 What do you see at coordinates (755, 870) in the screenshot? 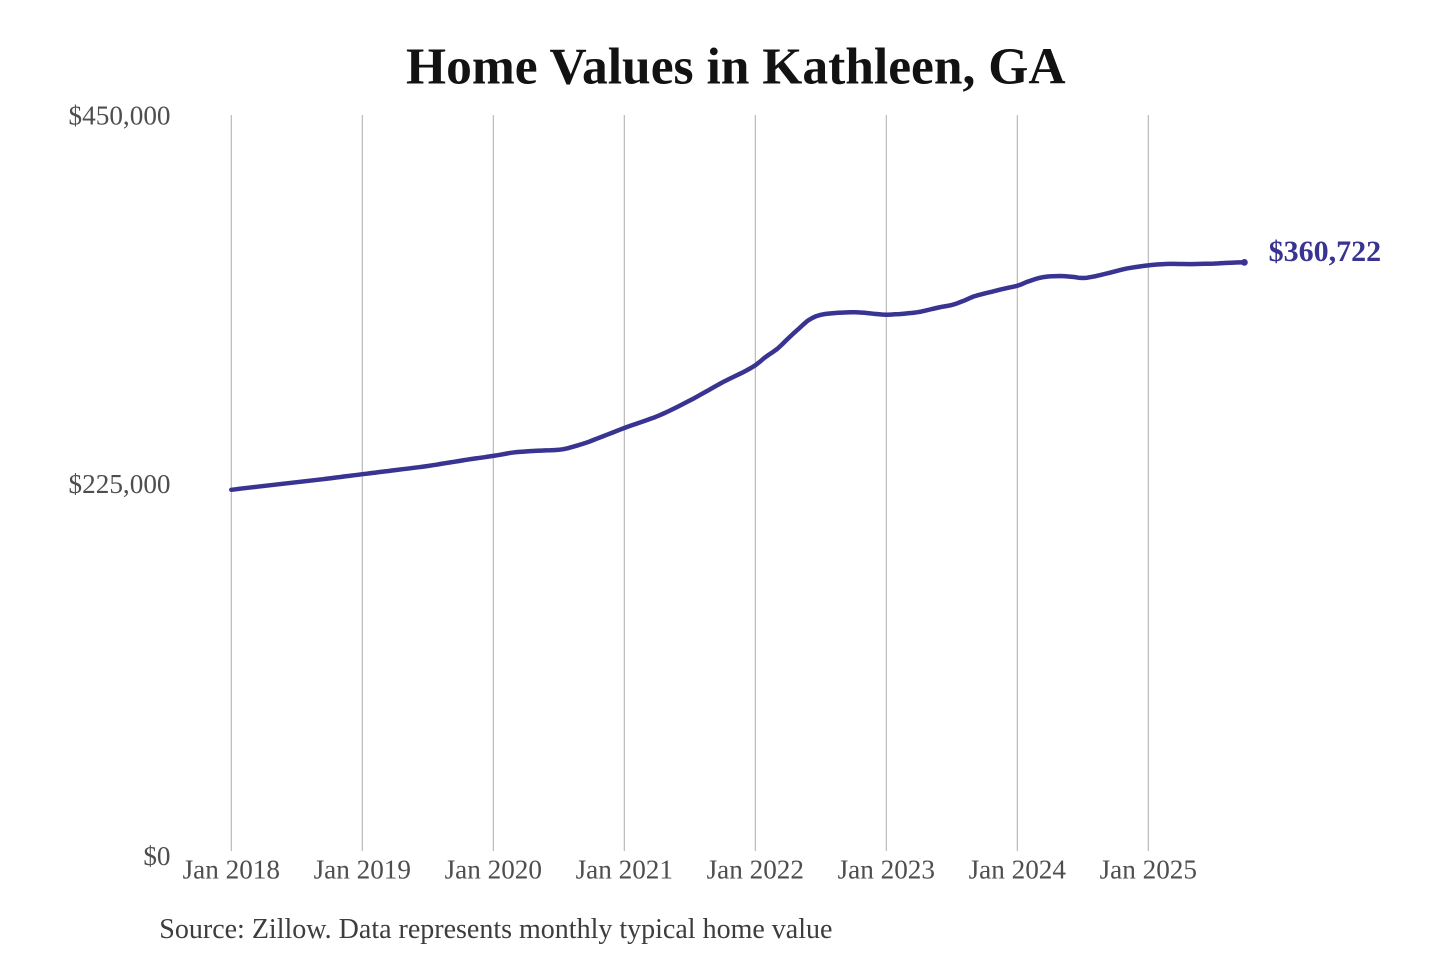
I see `svg-text: Jan 2022` at bounding box center [755, 870].